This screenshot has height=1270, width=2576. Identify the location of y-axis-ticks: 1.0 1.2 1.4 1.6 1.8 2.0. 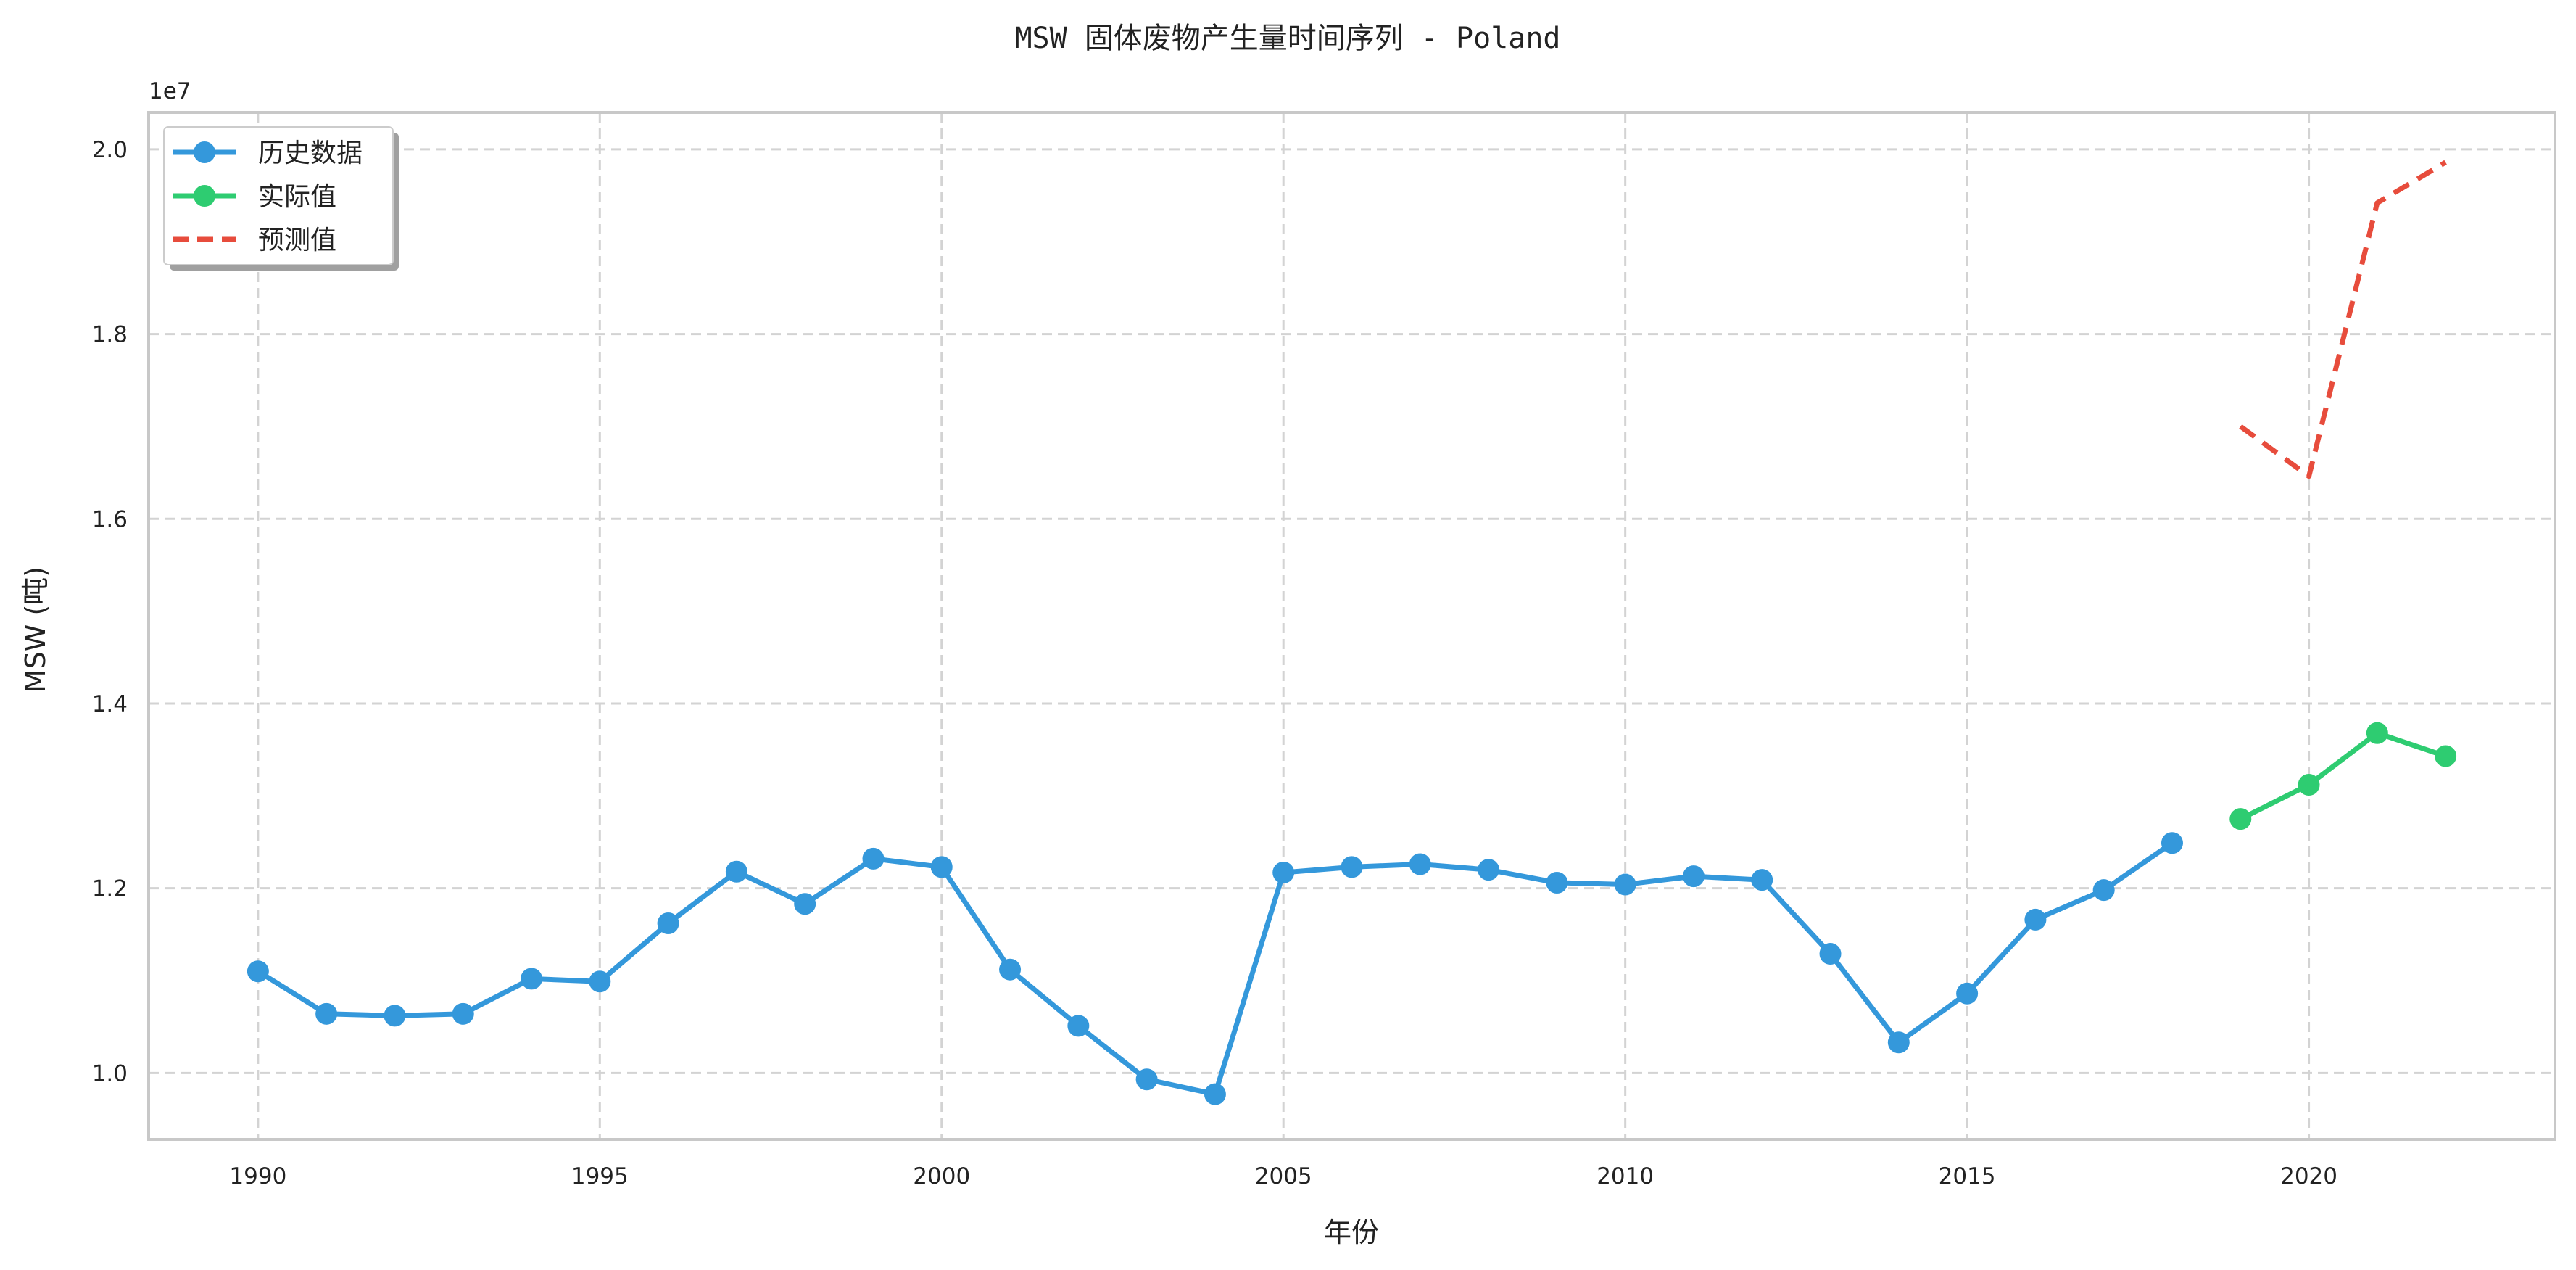
(110, 611).